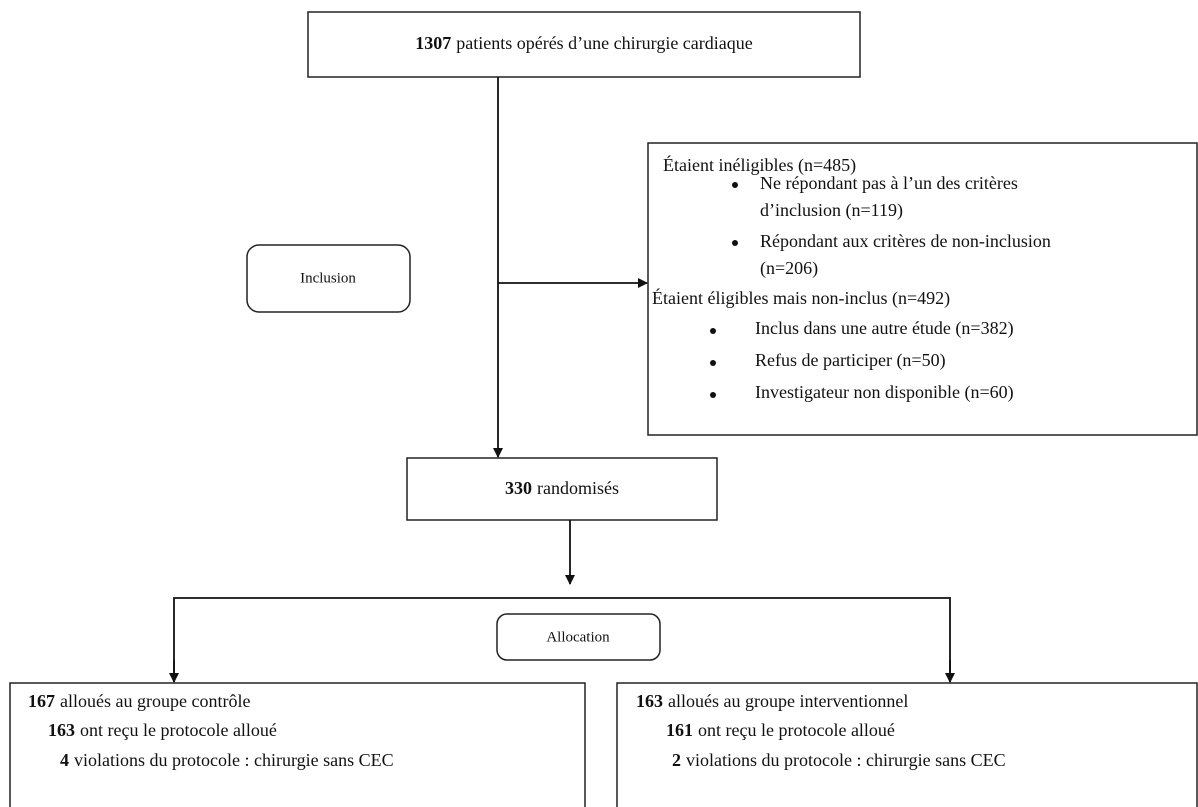 The height and width of the screenshot is (807, 1198). Describe the element at coordinates (884, 328) in the screenshot. I see `item: Inclus dans une autre étude (n=382)` at that location.